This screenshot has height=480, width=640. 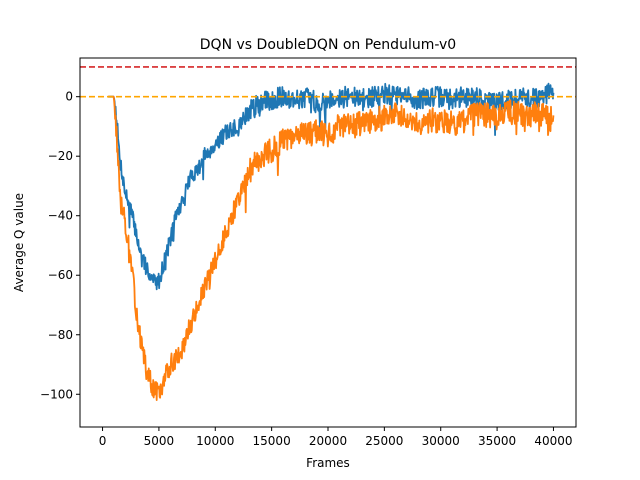 What do you see at coordinates (328, 82) in the screenshot?
I see `reference-lines` at bounding box center [328, 82].